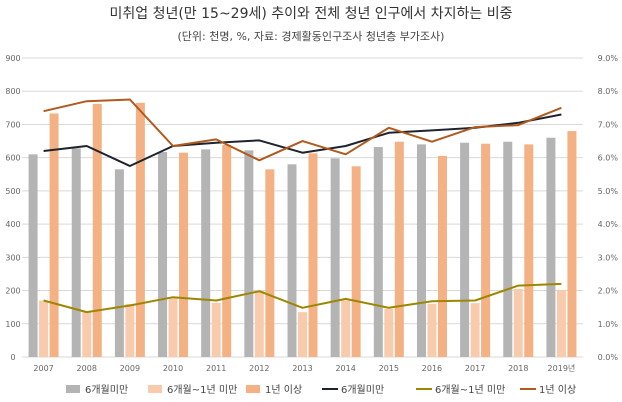  I want to click on x-tick-label: 2015, so click(389, 368).